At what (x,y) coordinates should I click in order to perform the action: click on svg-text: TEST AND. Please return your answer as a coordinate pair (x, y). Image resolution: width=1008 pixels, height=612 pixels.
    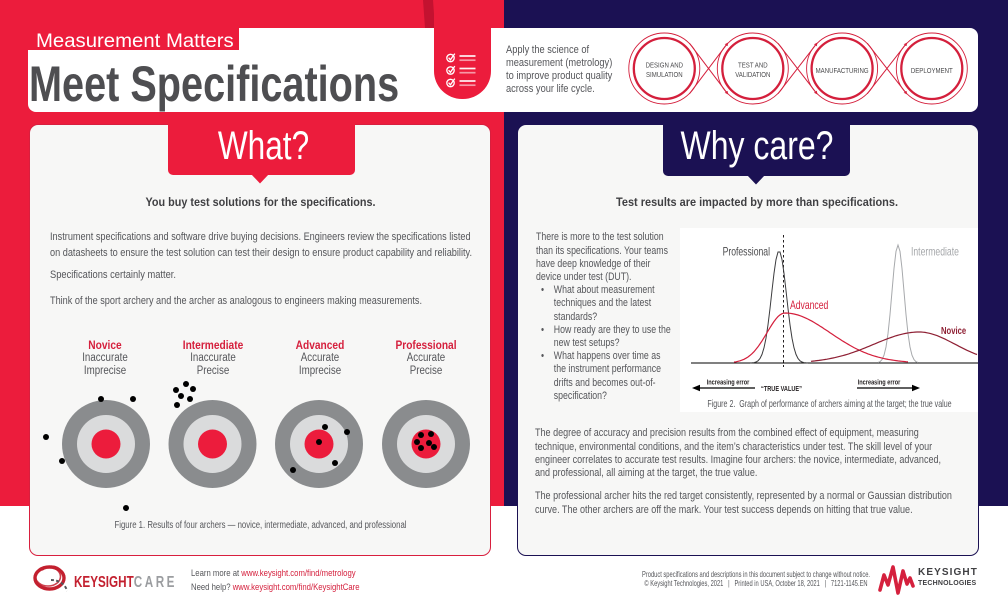
    Looking at the image, I should click on (753, 66).